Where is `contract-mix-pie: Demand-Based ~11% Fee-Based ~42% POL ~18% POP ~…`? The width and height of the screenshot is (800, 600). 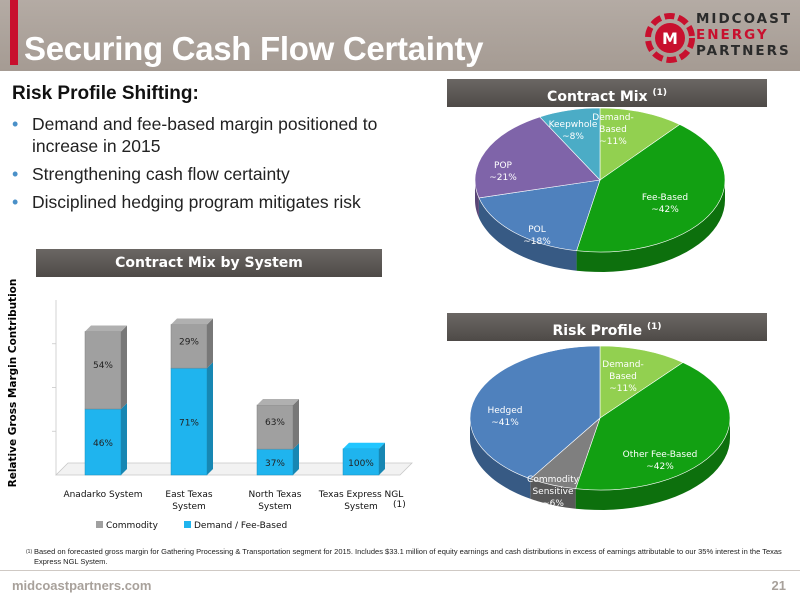
contract-mix-pie: Demand-Based ~11% Fee-Based ~42% POL ~18% POP ~… is located at coordinates (600, 190).